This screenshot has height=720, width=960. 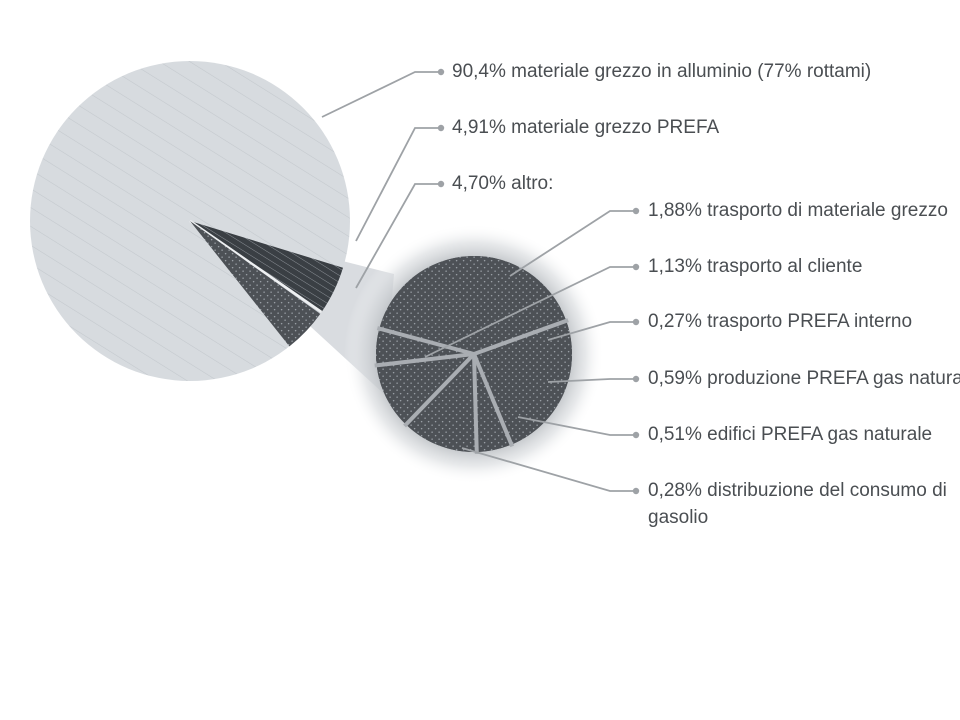 I want to click on label-materiale-grezzo-prefa-leader, so click(x=398, y=184).